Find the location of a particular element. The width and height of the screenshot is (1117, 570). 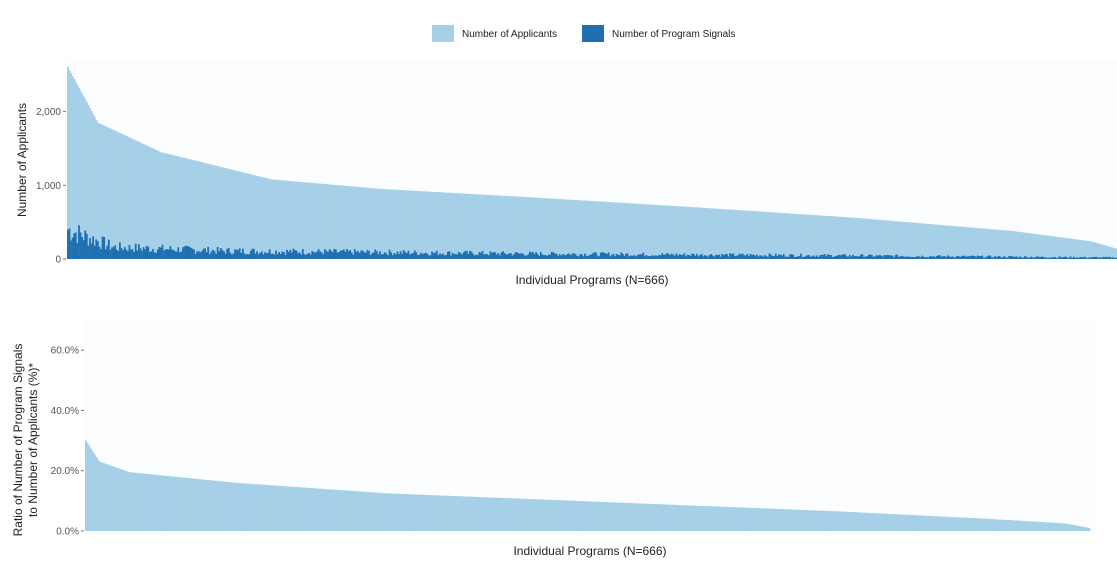

ratio-y-axis: 0.0%20.0%40.0%60.0% is located at coordinates (67, 442).